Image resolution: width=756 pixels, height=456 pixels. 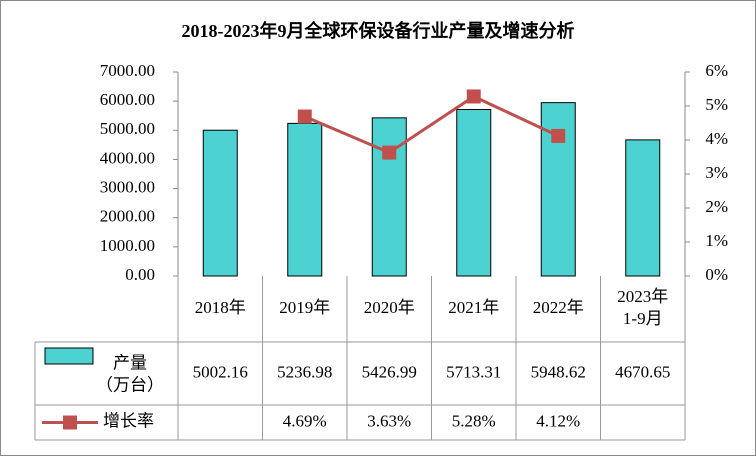 I want to click on y2-tick-label: 1%, so click(x=716, y=240).